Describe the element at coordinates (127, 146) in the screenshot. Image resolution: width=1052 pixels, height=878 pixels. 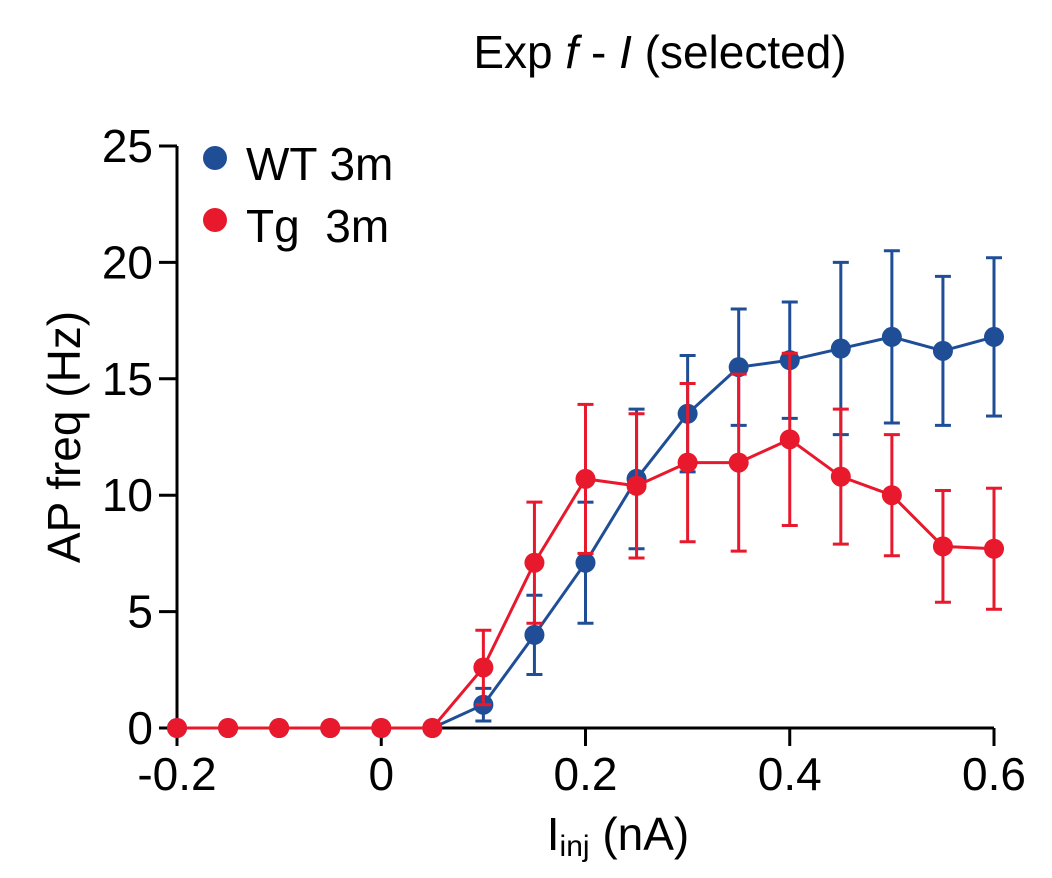
I see `y-tick-label: 25` at that location.